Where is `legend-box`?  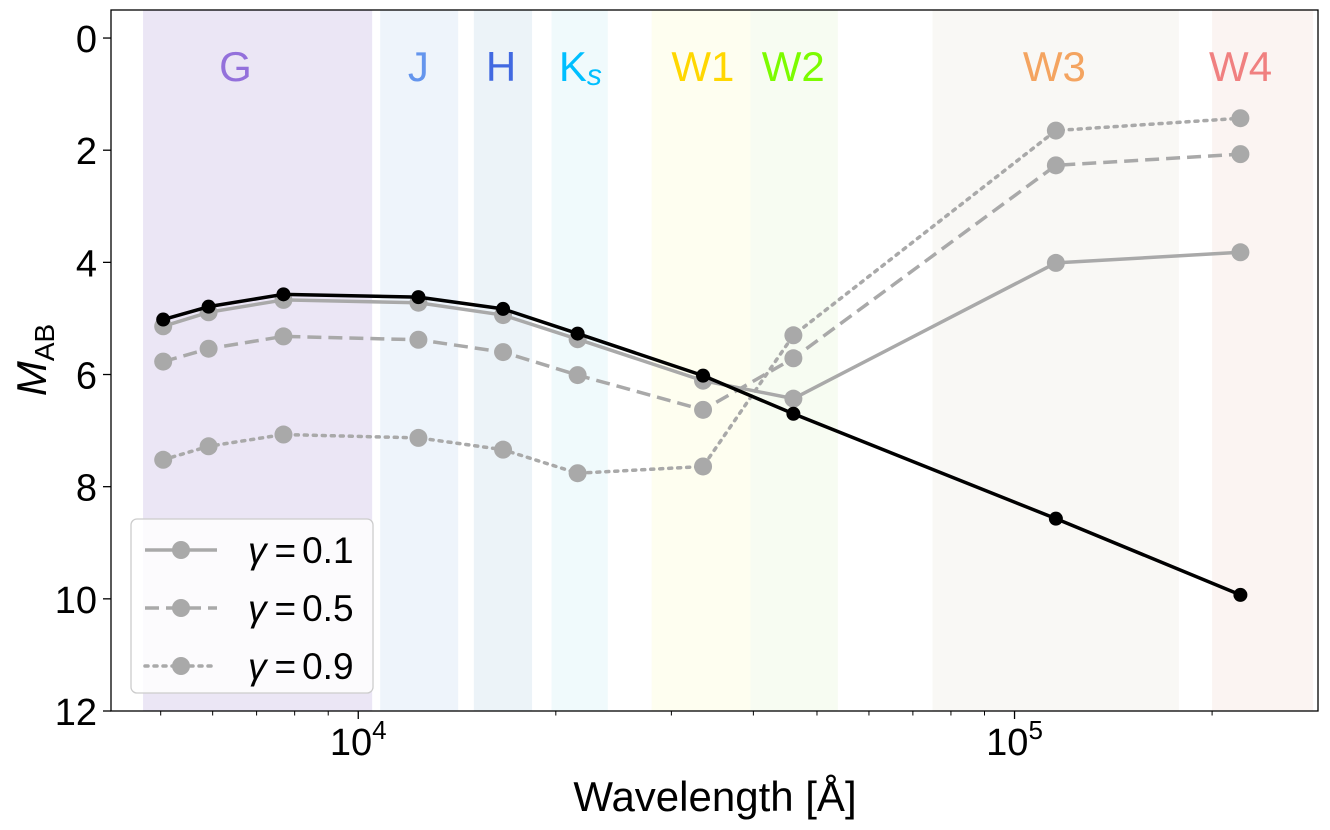 legend-box is located at coordinates (252, 606).